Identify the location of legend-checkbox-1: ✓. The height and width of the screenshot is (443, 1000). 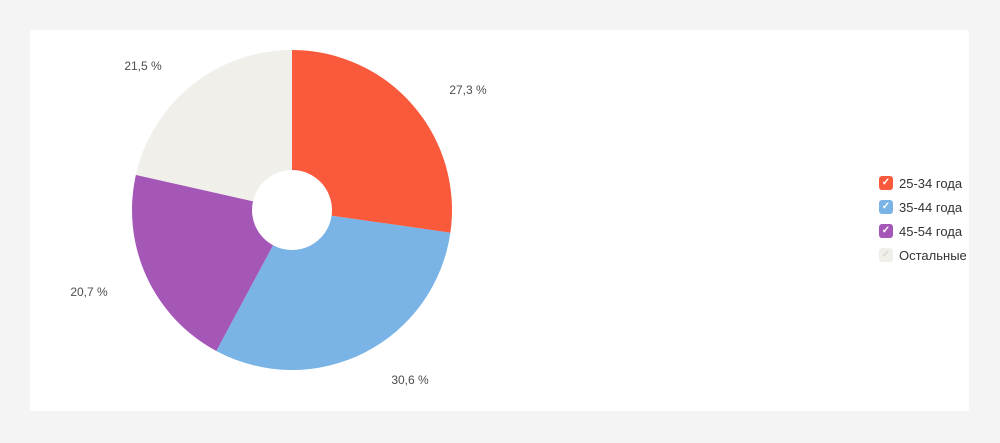
(886, 207).